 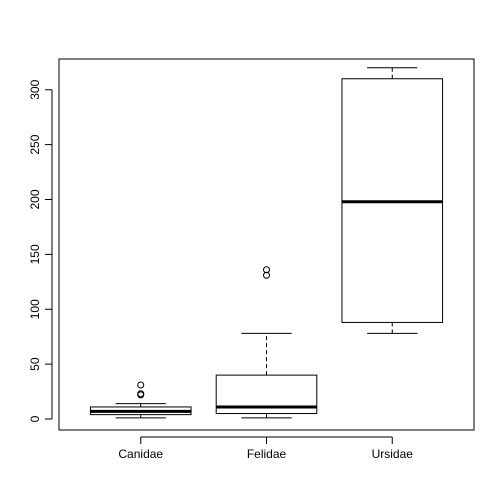 I want to click on y-tick-label: 250, so click(x=35, y=144).